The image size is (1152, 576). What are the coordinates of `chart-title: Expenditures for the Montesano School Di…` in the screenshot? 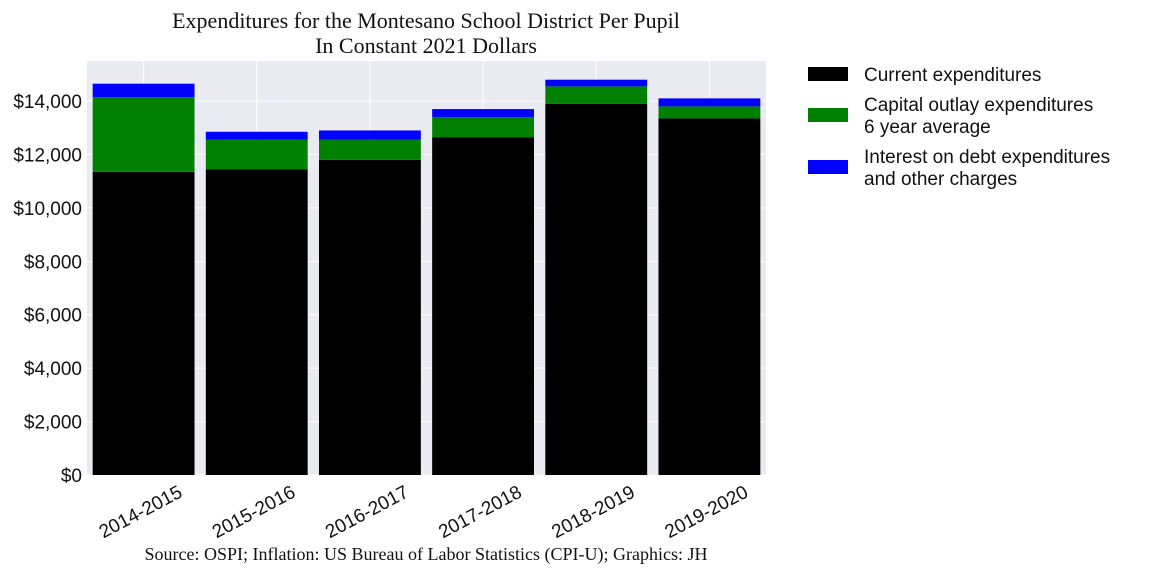 It's located at (426, 20).